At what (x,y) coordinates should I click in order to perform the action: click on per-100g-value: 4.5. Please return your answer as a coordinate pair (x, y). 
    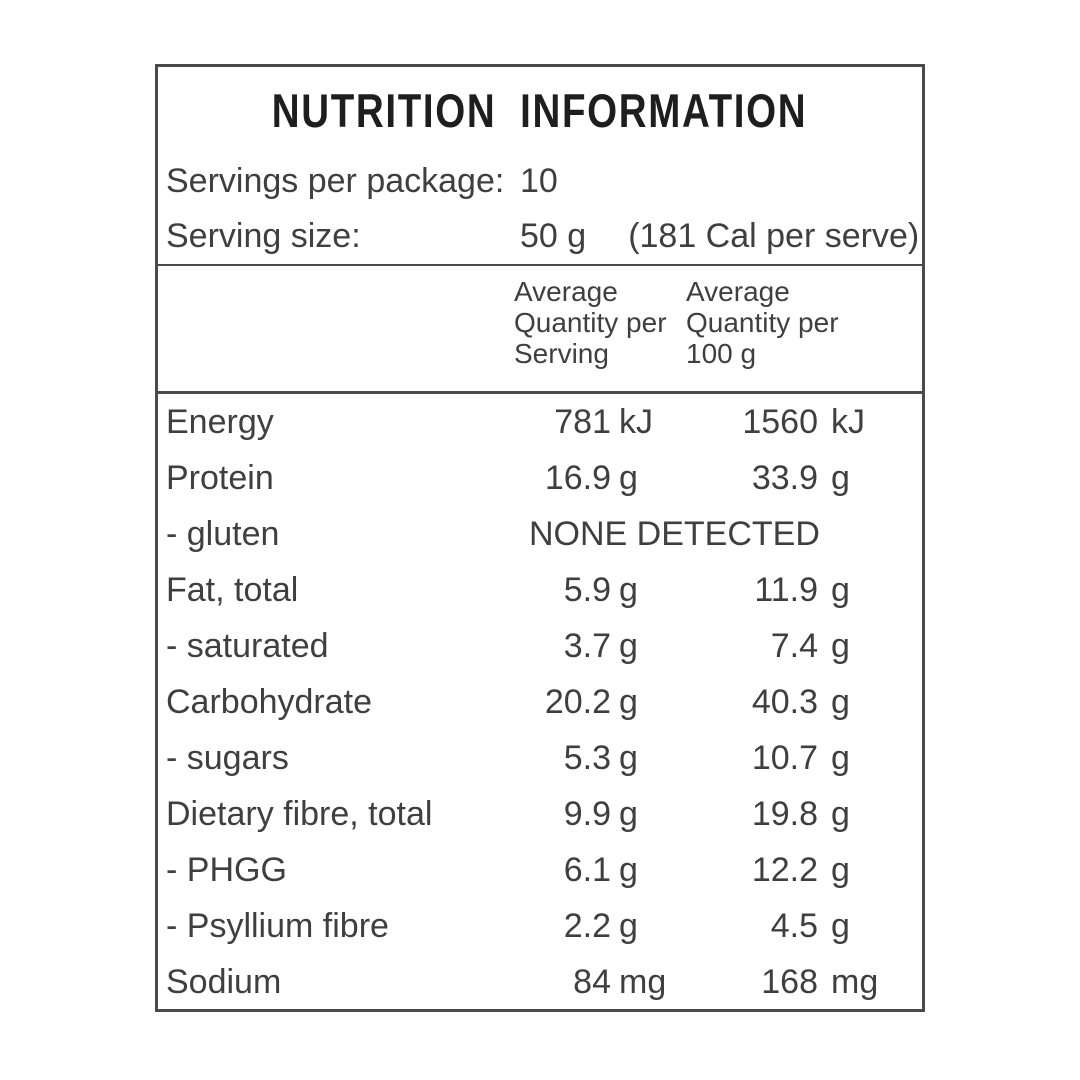
    Looking at the image, I should click on (794, 926).